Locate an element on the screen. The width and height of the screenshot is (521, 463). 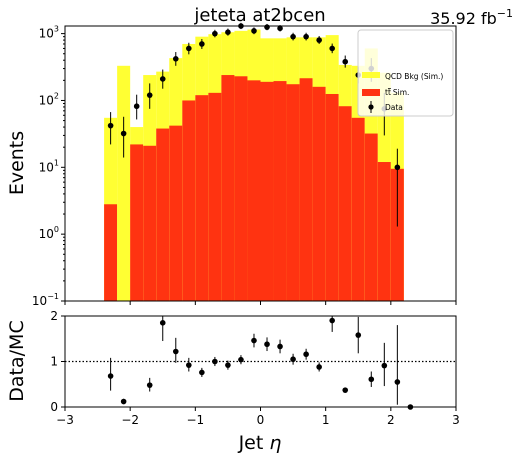
ratio-data-points is located at coordinates (260, 363).